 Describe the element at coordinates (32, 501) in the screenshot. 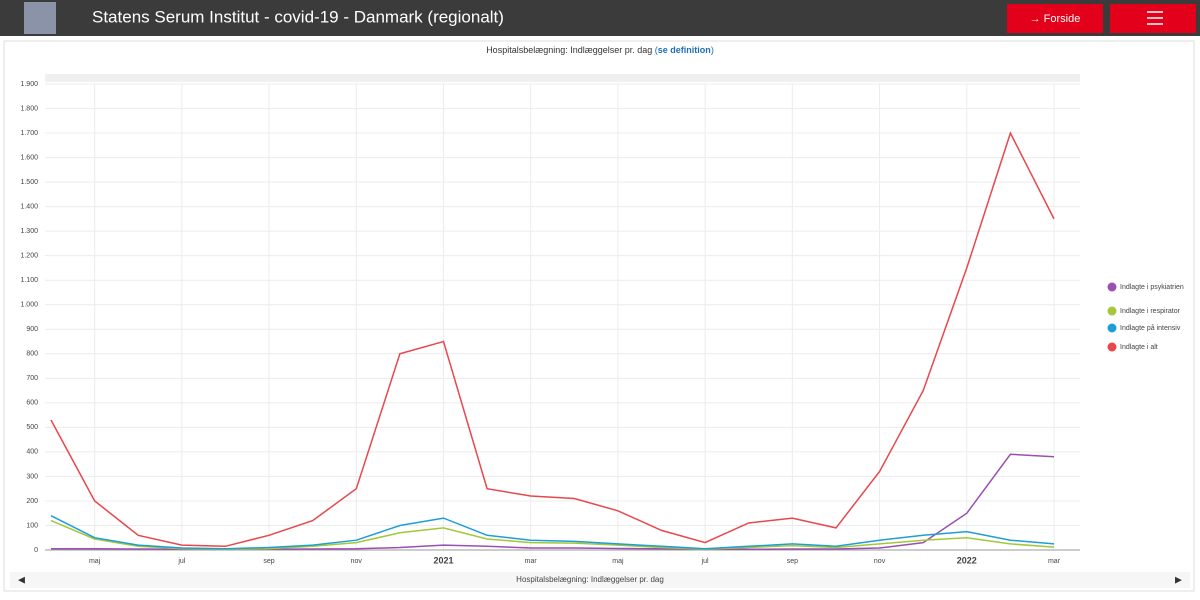

I see `y-tick-label: 200` at that location.